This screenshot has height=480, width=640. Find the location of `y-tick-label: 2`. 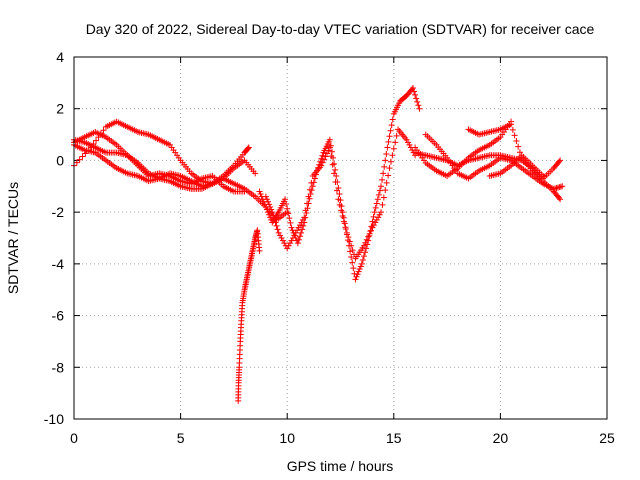

y-tick-label: 2 is located at coordinates (60, 109).